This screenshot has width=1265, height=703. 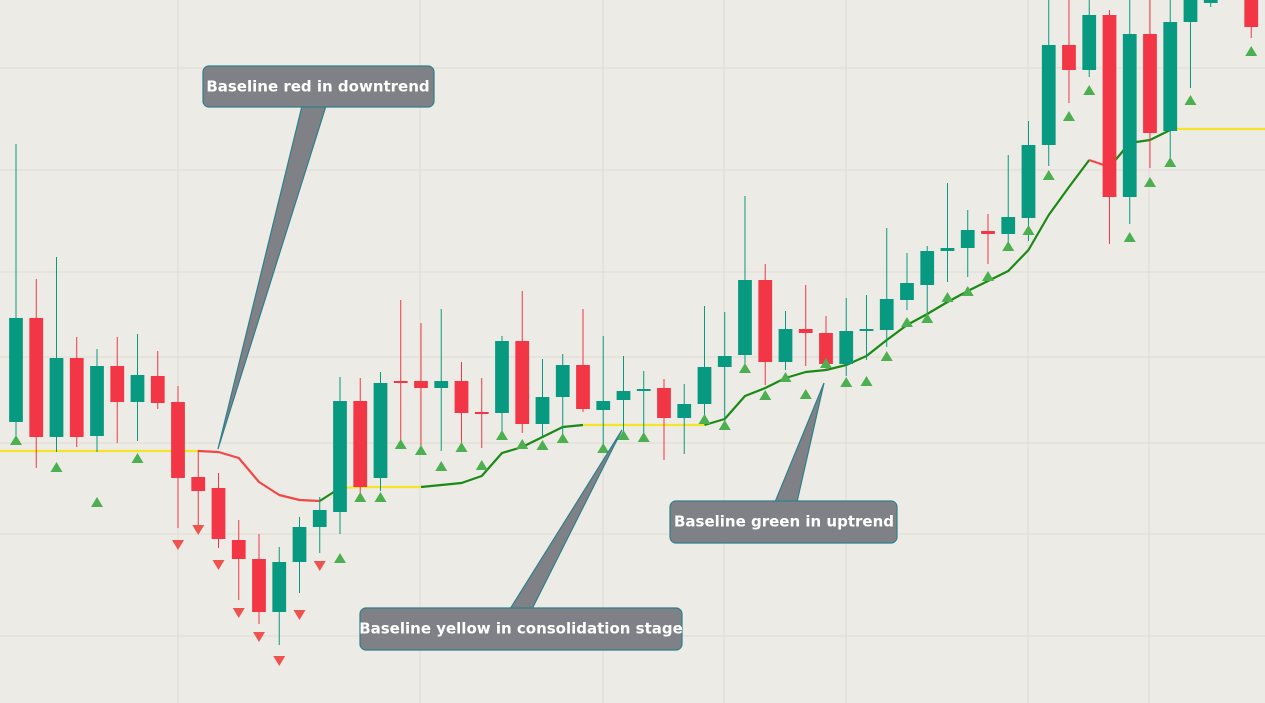 I want to click on annotation-text: Baseline green in uptrend, so click(x=784, y=522).